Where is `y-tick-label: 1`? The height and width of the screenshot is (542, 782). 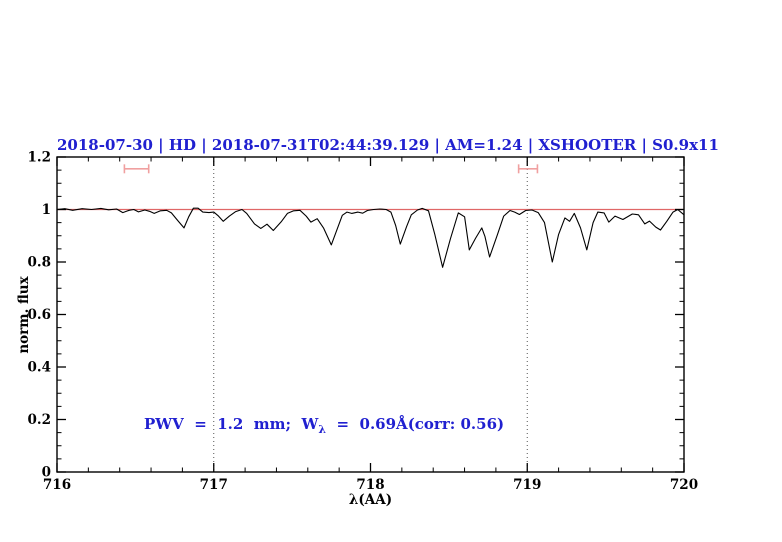 y-tick-label: 1 is located at coordinates (46, 210).